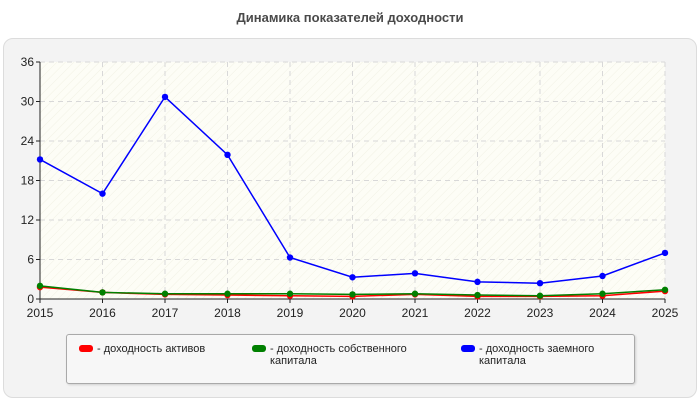 The height and width of the screenshot is (400, 700). What do you see at coordinates (415, 313) in the screenshot?
I see `x-tick-label: 2021` at bounding box center [415, 313].